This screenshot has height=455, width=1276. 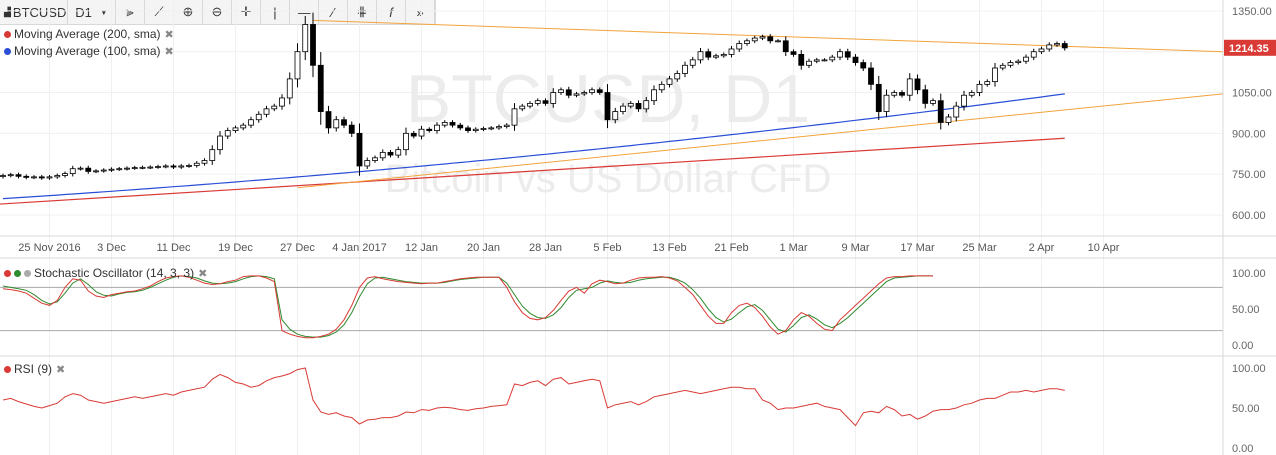 What do you see at coordinates (188, 12) in the screenshot?
I see `zoom-in-button: ⊕` at bounding box center [188, 12].